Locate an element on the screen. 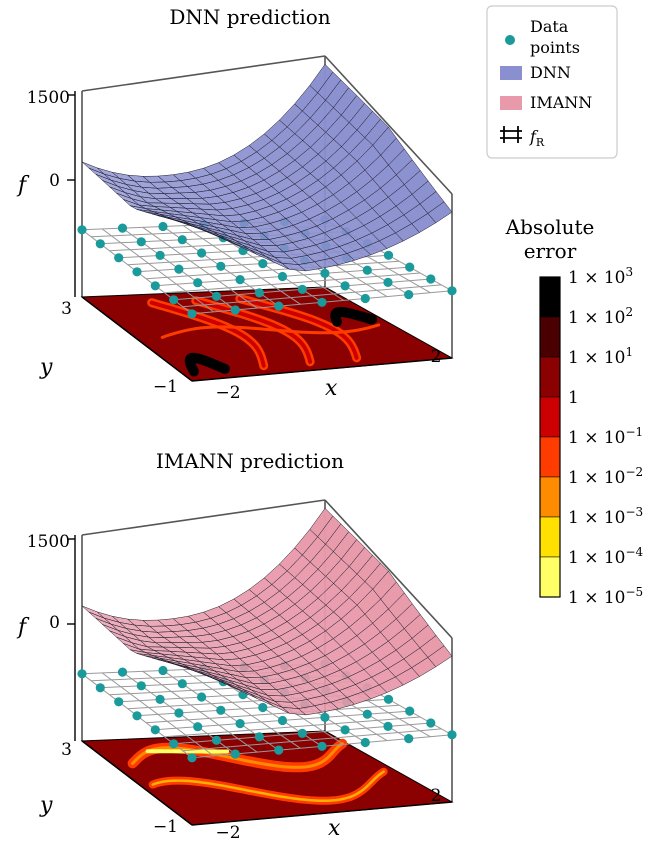  panel-title: DNN prediction is located at coordinates (249, 17).